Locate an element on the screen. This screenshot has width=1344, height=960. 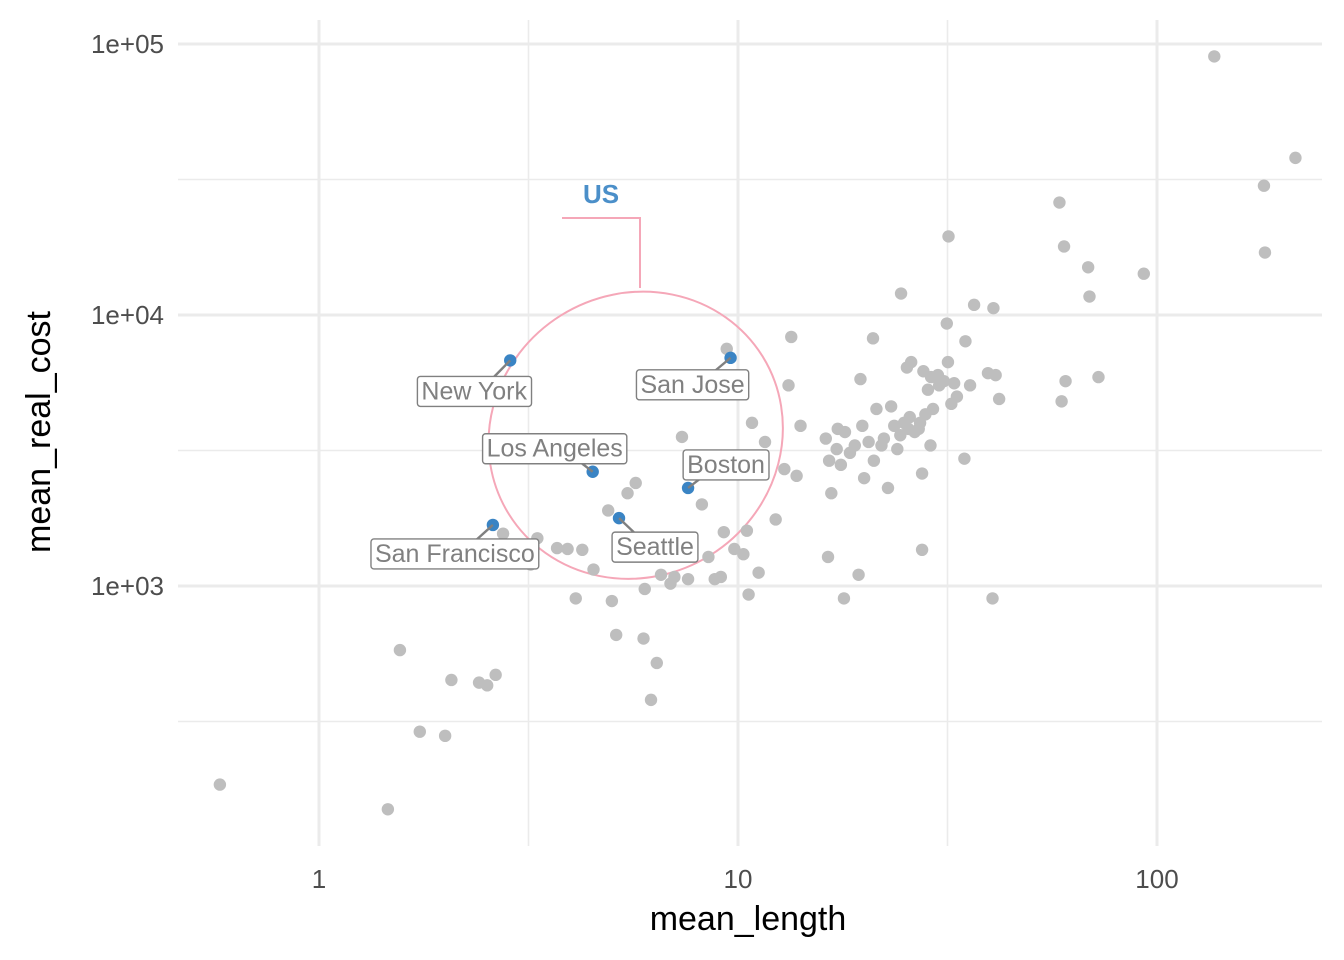
city-label: New York is located at coordinates (474, 391).